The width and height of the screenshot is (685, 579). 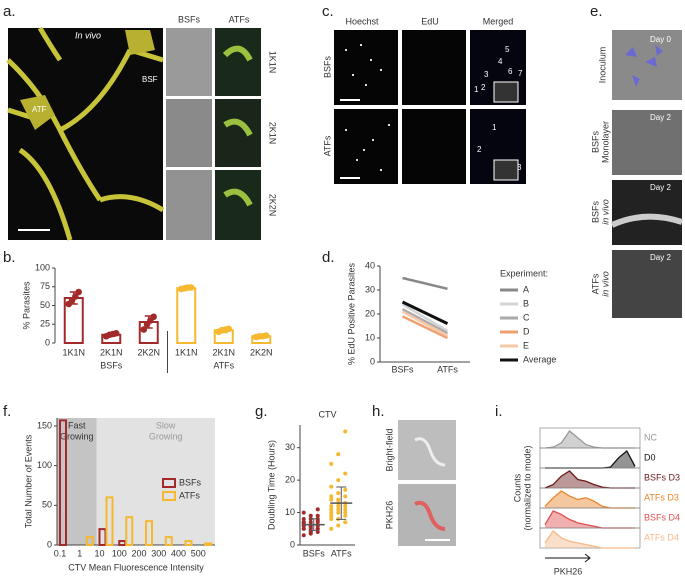 I want to click on series-label: NC, so click(x=650, y=437).